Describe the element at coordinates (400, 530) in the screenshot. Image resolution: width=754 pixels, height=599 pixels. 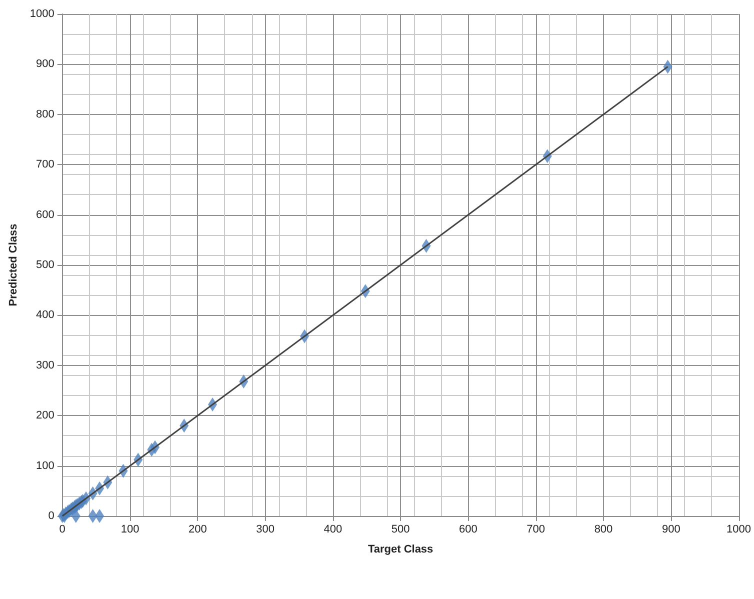
I see `x-tick-label: 500` at that location.